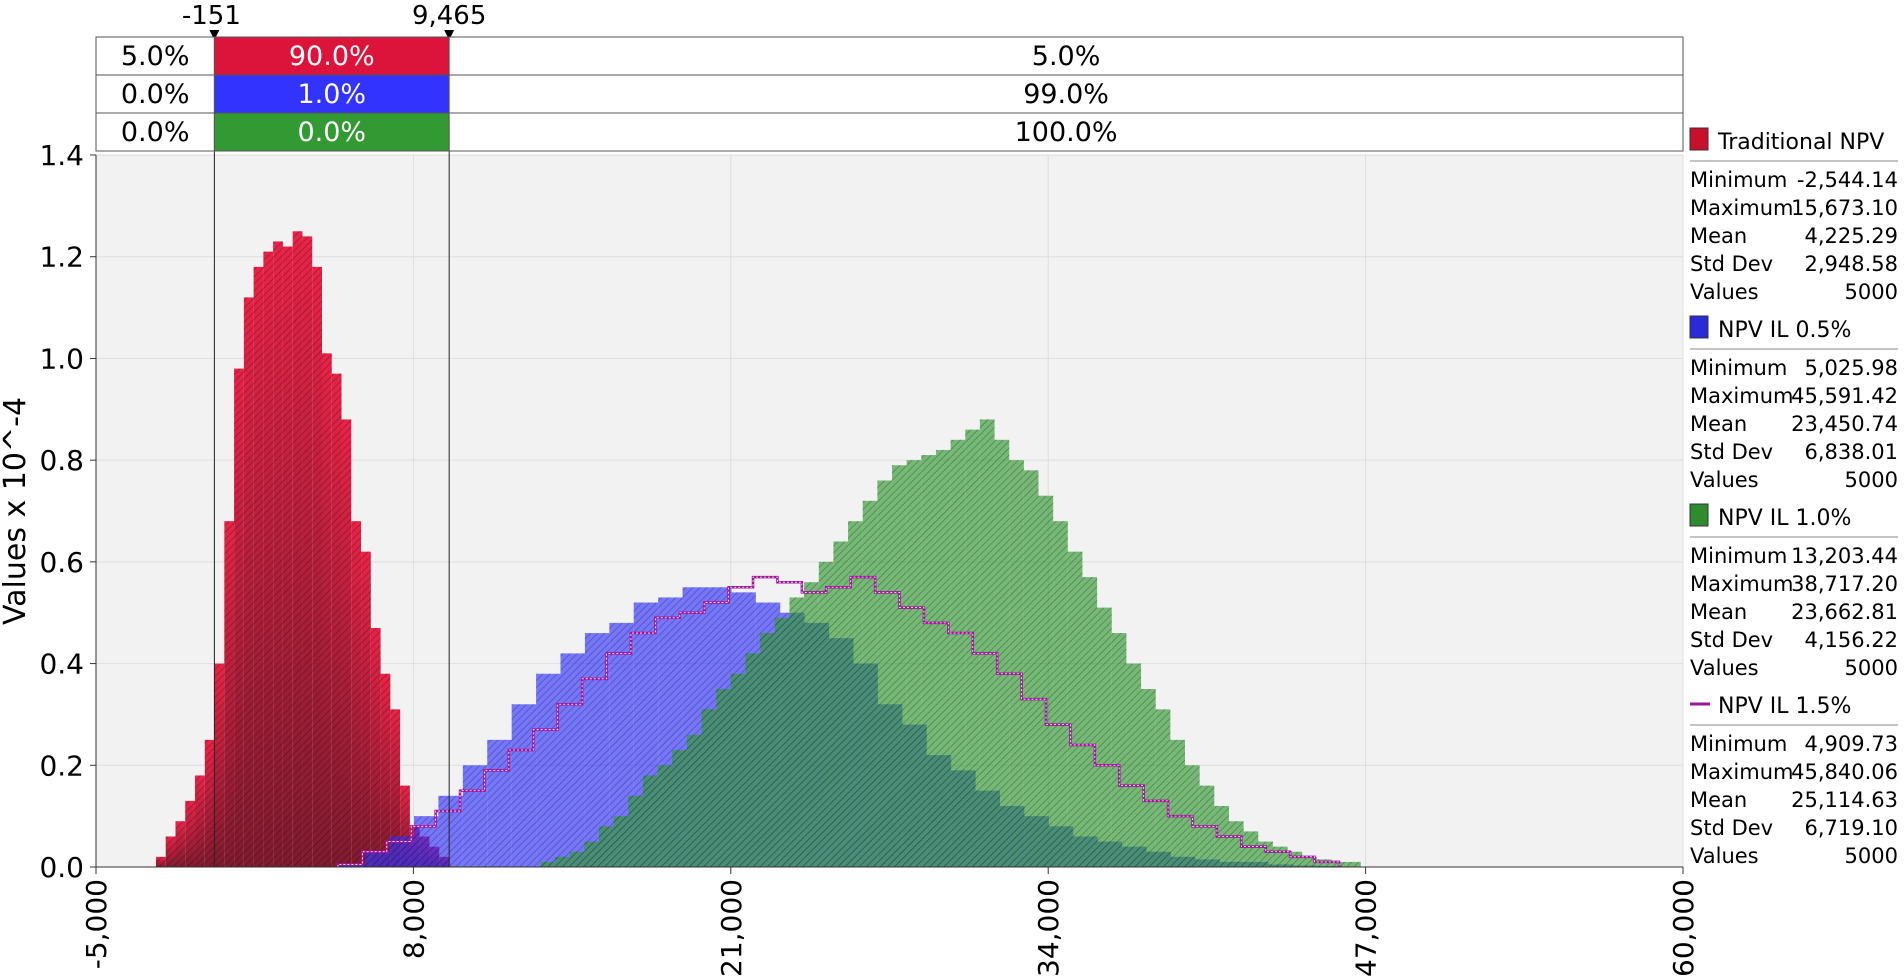 This screenshot has width=1904, height=979. I want to click on legend-series-name: NPV IL 1.0%, so click(1784, 518).